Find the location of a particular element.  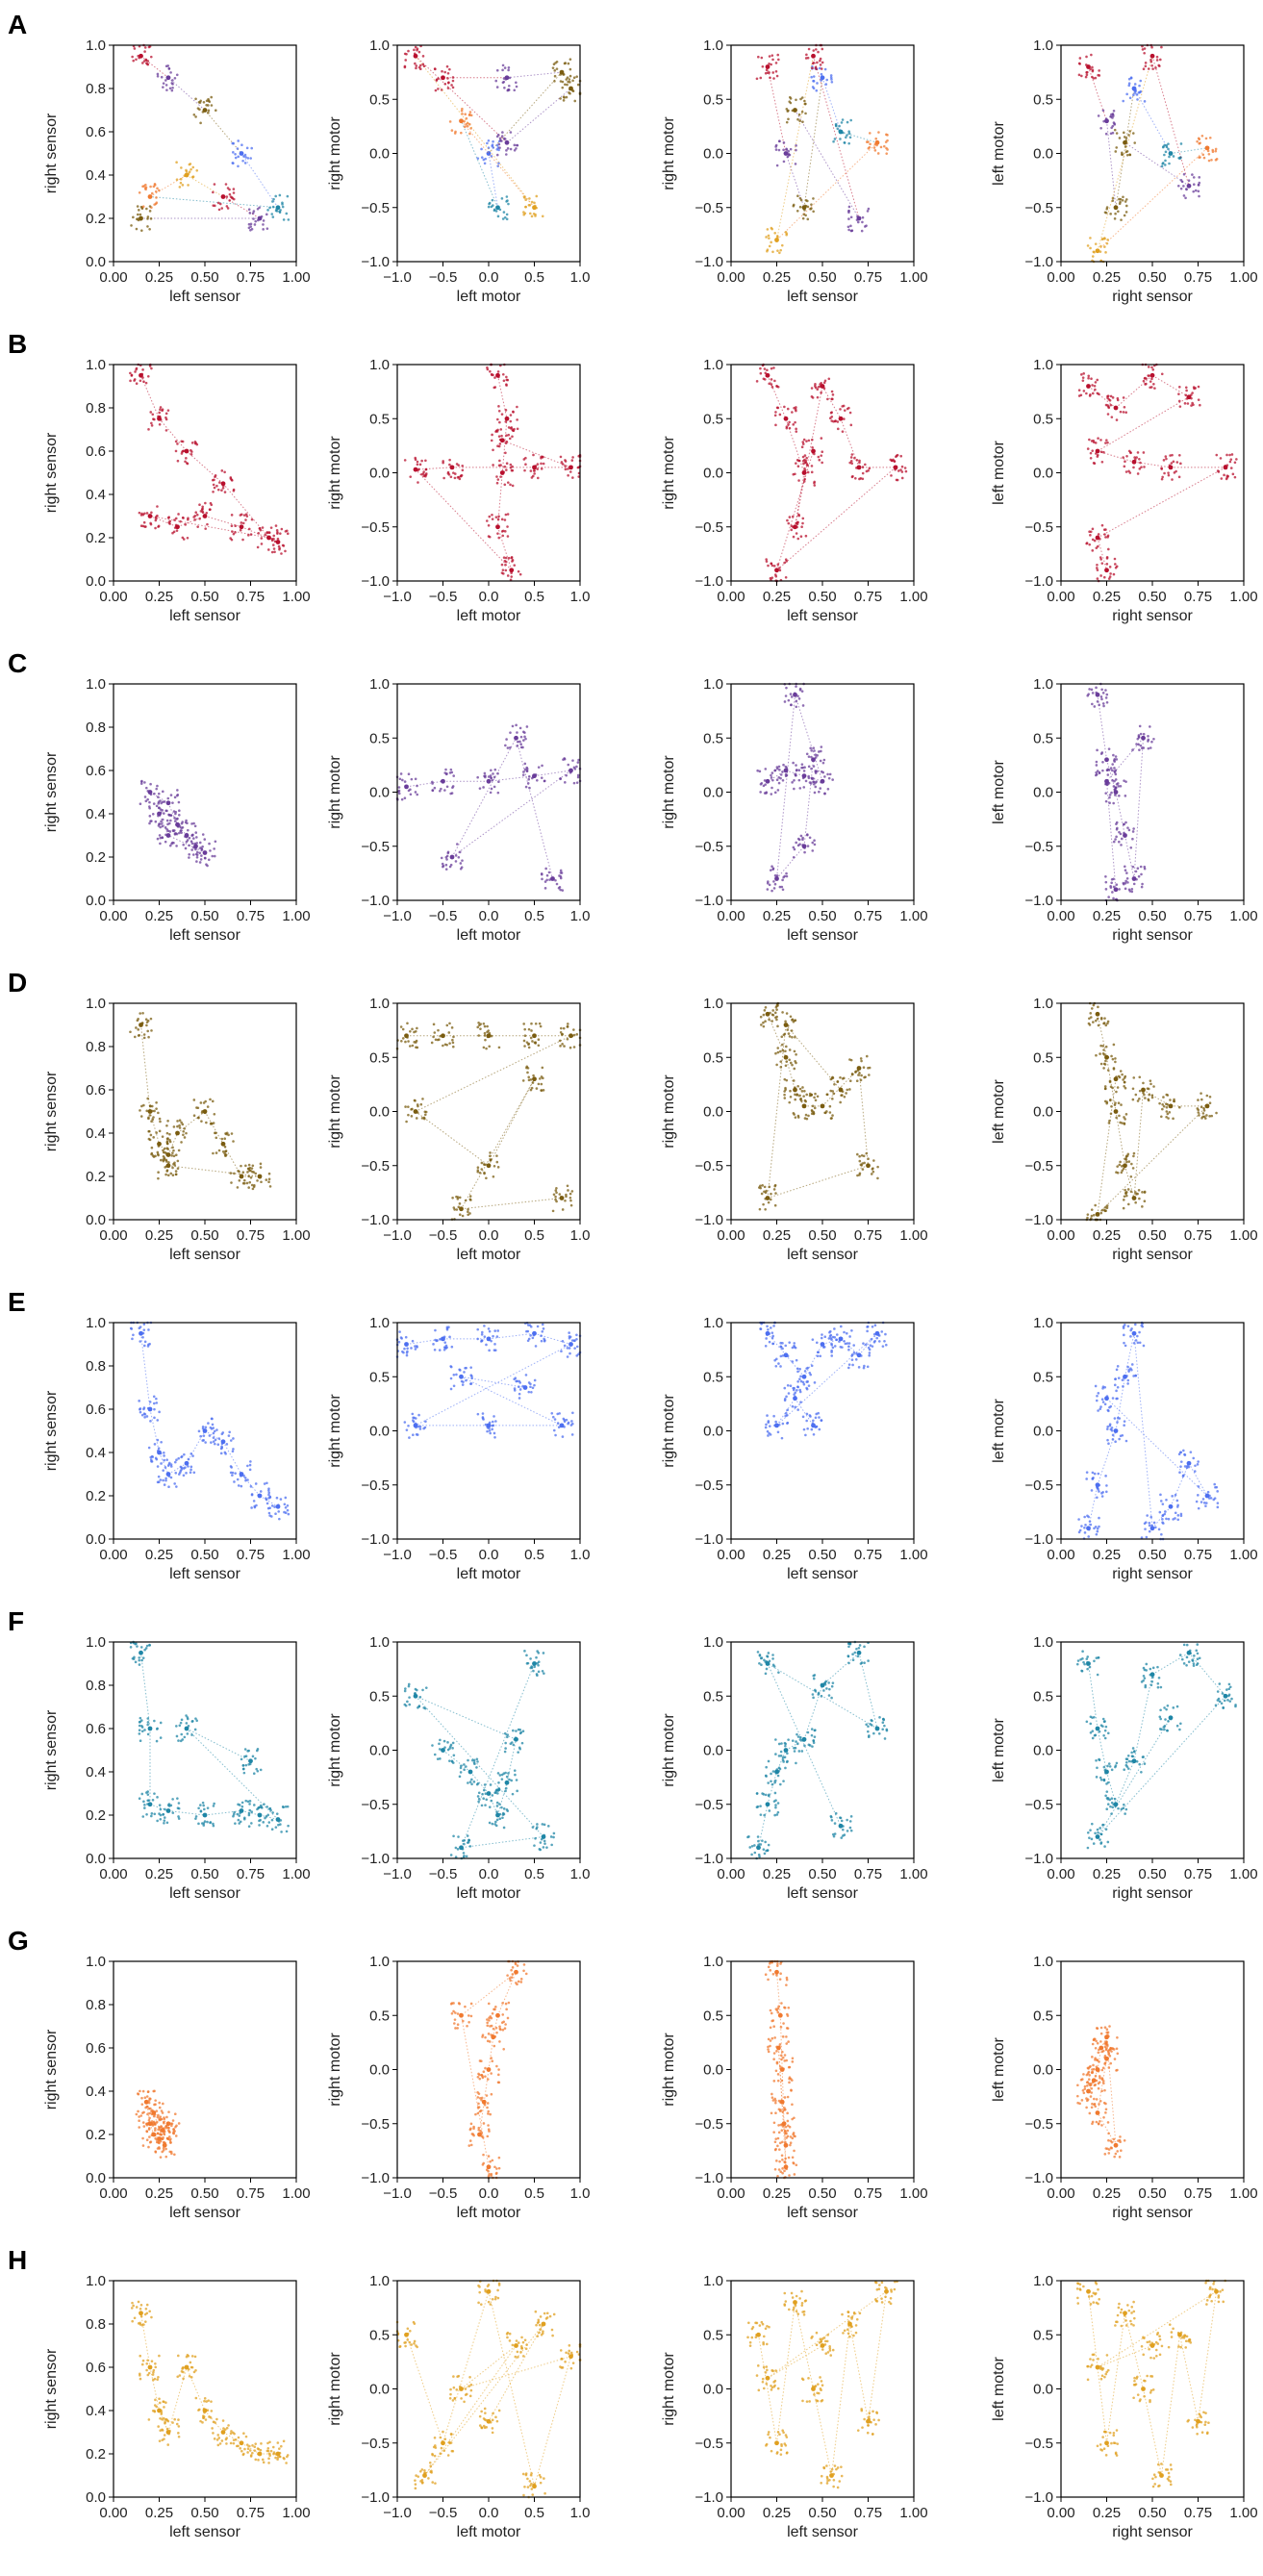

x-tick-label: −0.5 is located at coordinates (443, 278).